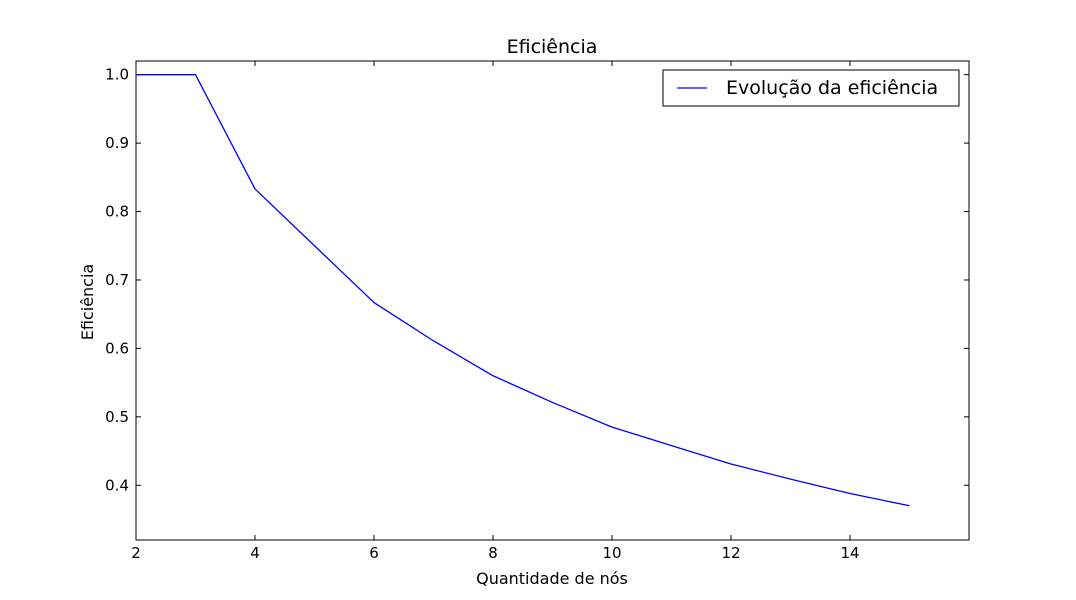  Describe the element at coordinates (730, 553) in the screenshot. I see `x-tick-label: 12` at that location.